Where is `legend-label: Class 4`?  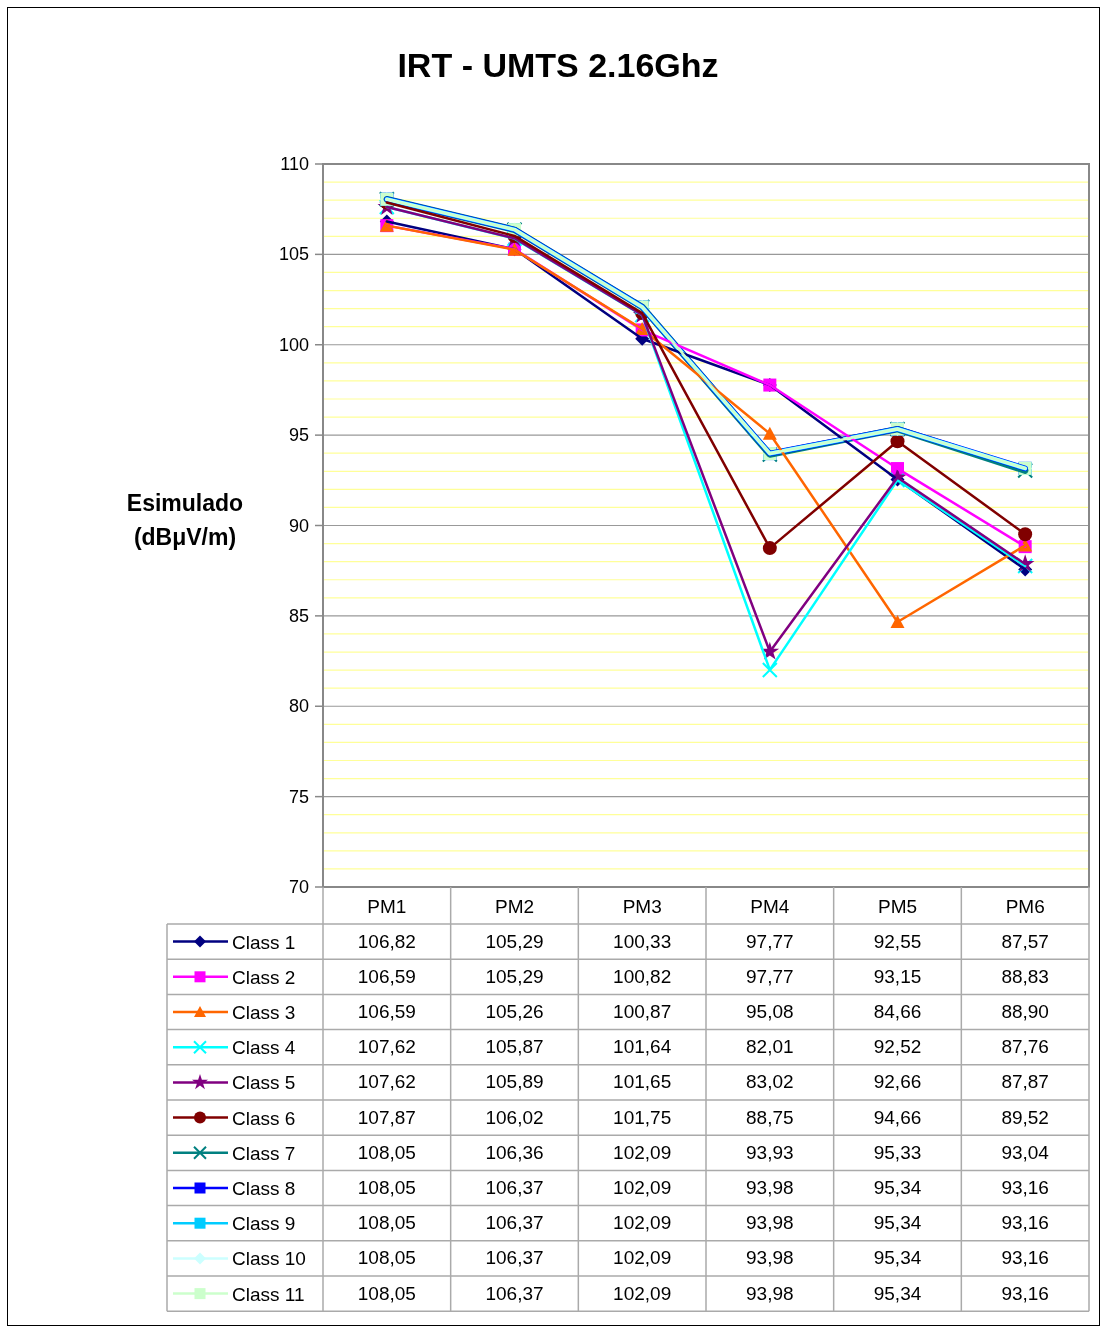 legend-label: Class 4 is located at coordinates (264, 1048).